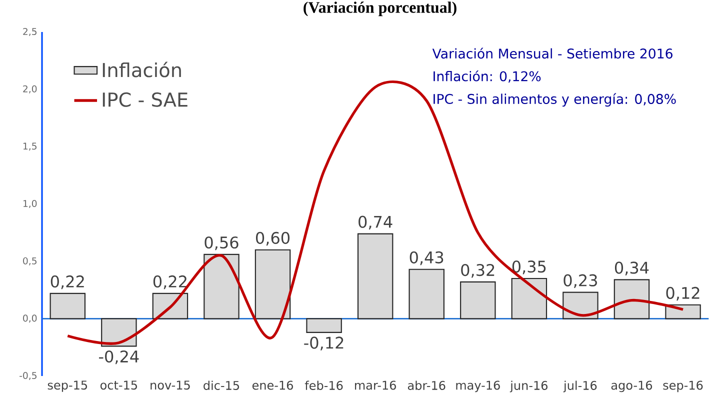 Image resolution: width=722 pixels, height=400 pixels. Describe the element at coordinates (487, 76) in the screenshot. I see `annotation: Inflación: 0,12%` at that location.